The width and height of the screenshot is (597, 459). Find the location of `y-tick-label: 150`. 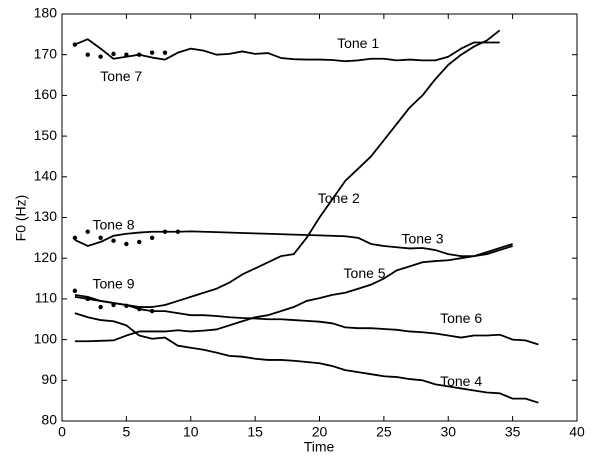

y-tick-label: 150 is located at coordinates (46, 135).